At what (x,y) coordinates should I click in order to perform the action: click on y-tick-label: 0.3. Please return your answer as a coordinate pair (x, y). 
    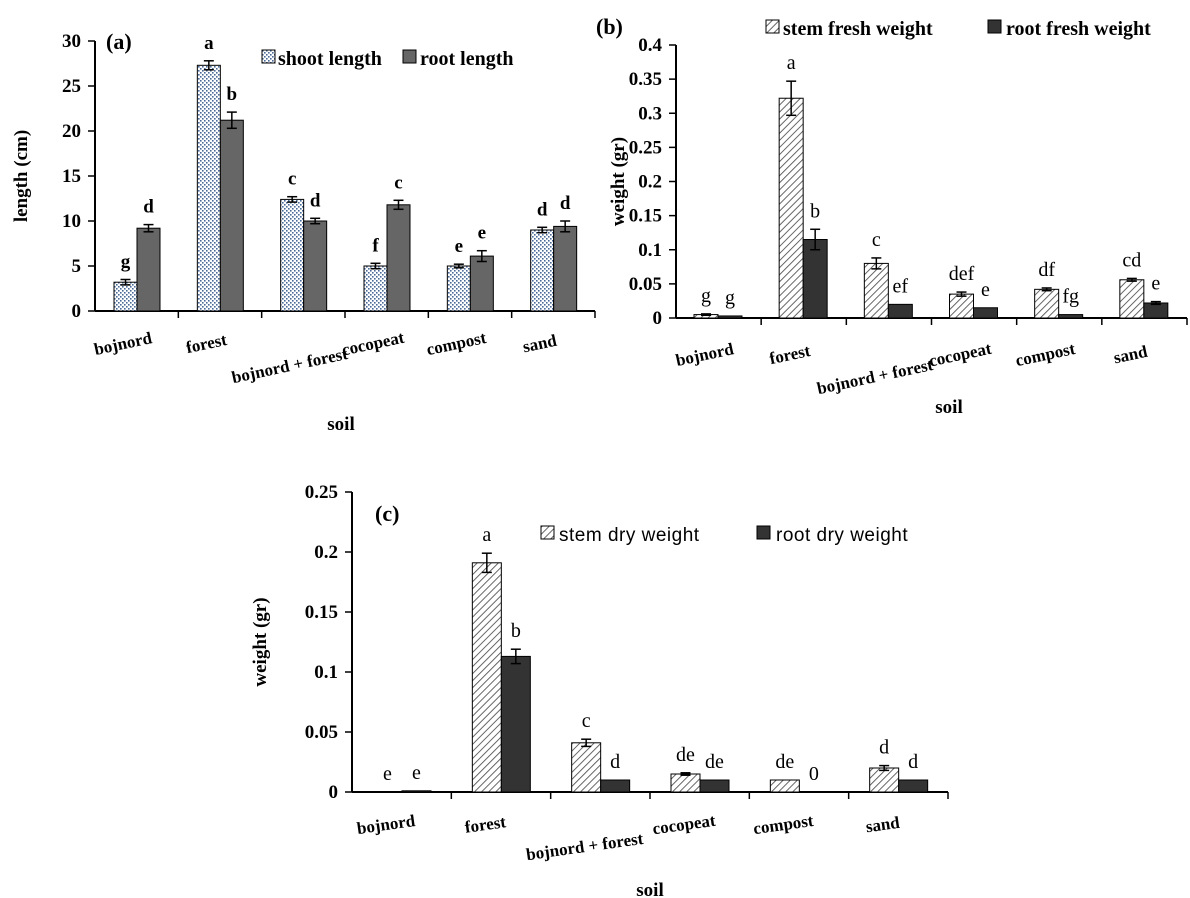
    Looking at the image, I should click on (650, 113).